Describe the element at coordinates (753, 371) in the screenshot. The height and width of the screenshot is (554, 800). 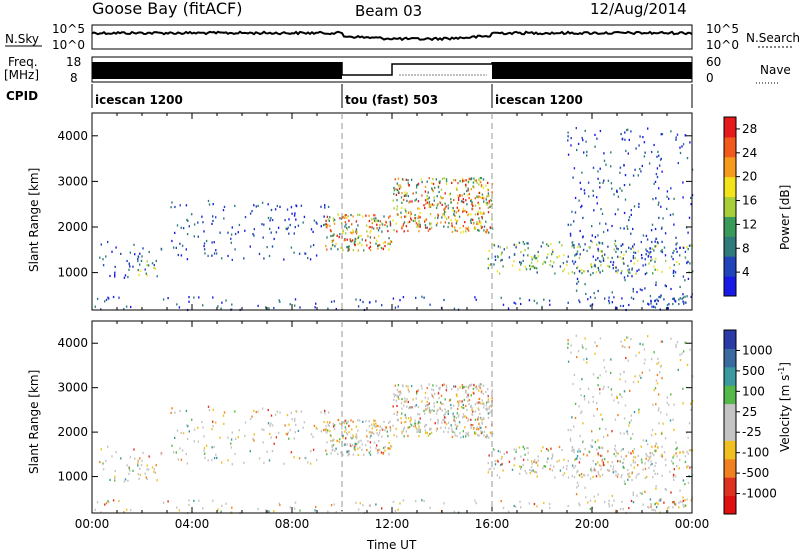
I see `velocity-colorbar-tick-label: 500` at that location.